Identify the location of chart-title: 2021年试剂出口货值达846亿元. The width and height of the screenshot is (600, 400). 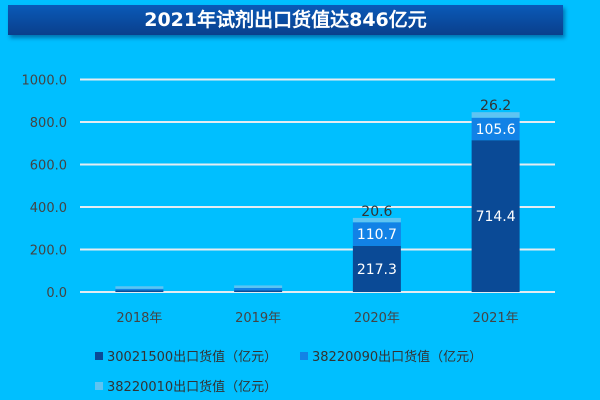
(285, 20).